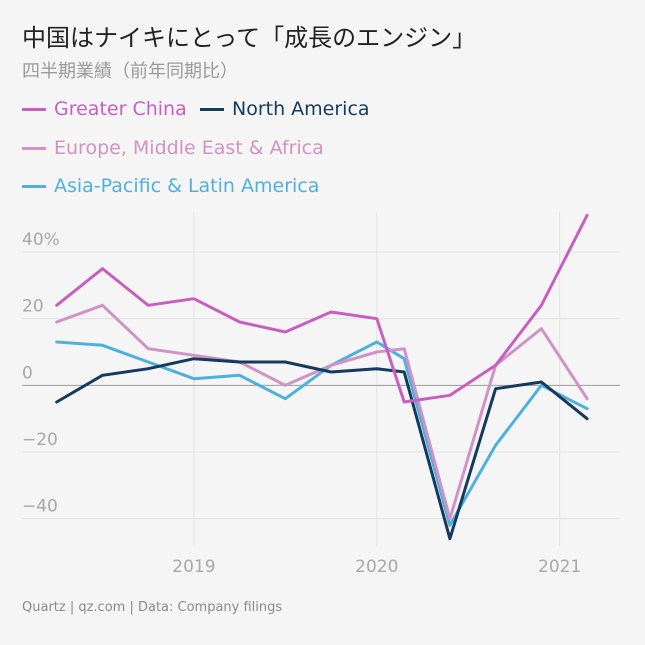 This screenshot has width=645, height=645. I want to click on legend-item-greater-china: Greater China, so click(104, 109).